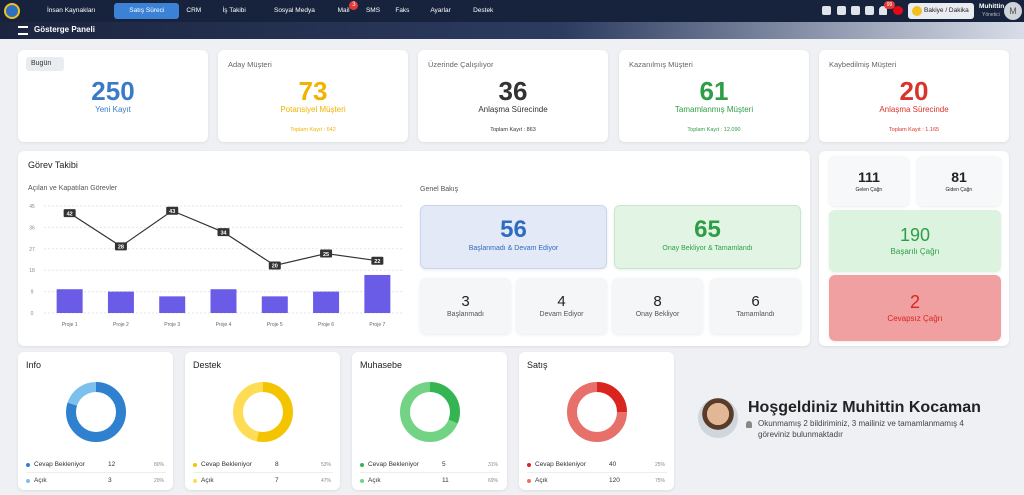 The image size is (1024, 495). What do you see at coordinates (343, 10) in the screenshot?
I see `nav-item: Mail` at bounding box center [343, 10].